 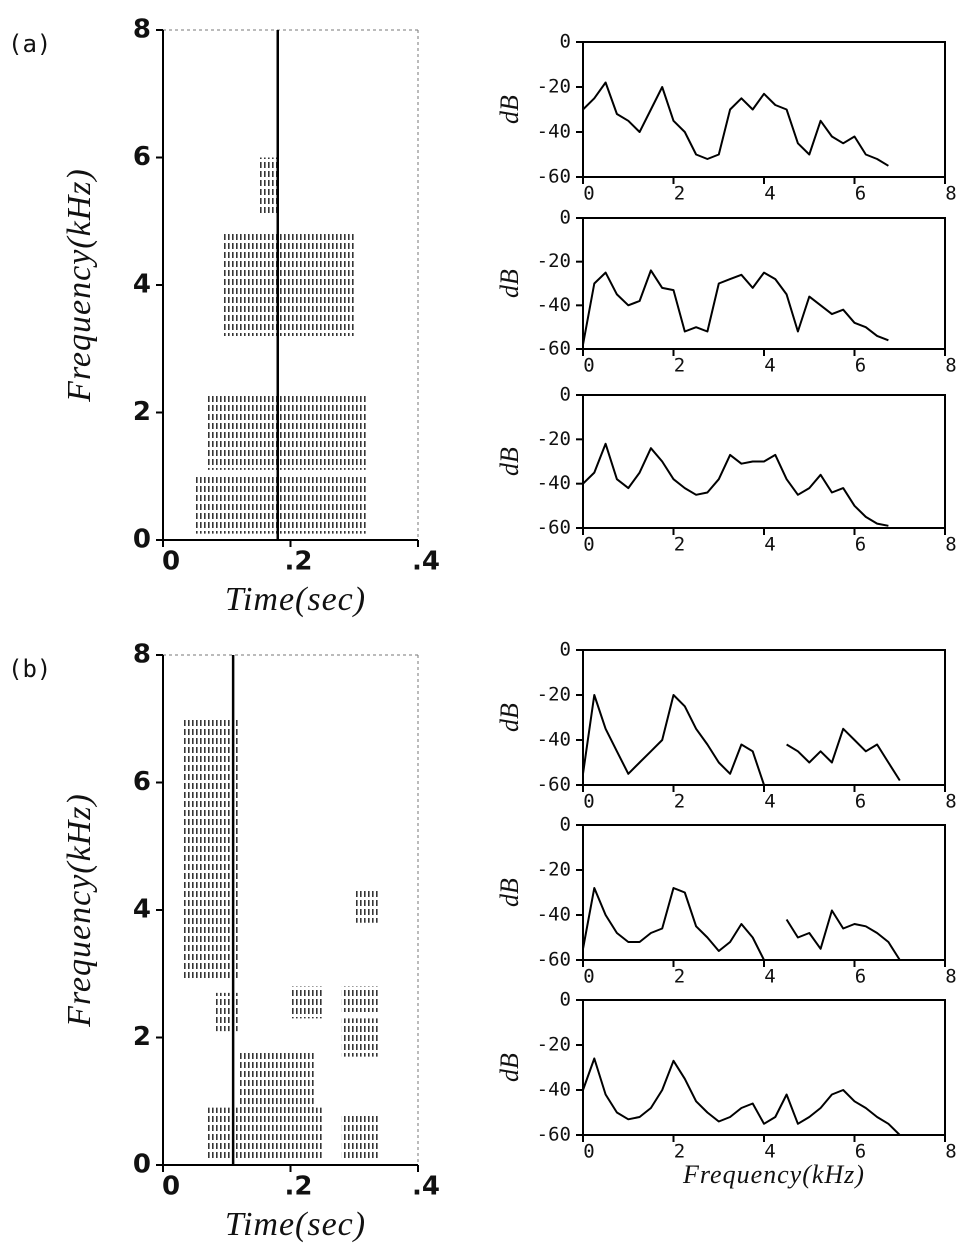 I want to click on y-tick-label: 8, so click(x=142, y=30).